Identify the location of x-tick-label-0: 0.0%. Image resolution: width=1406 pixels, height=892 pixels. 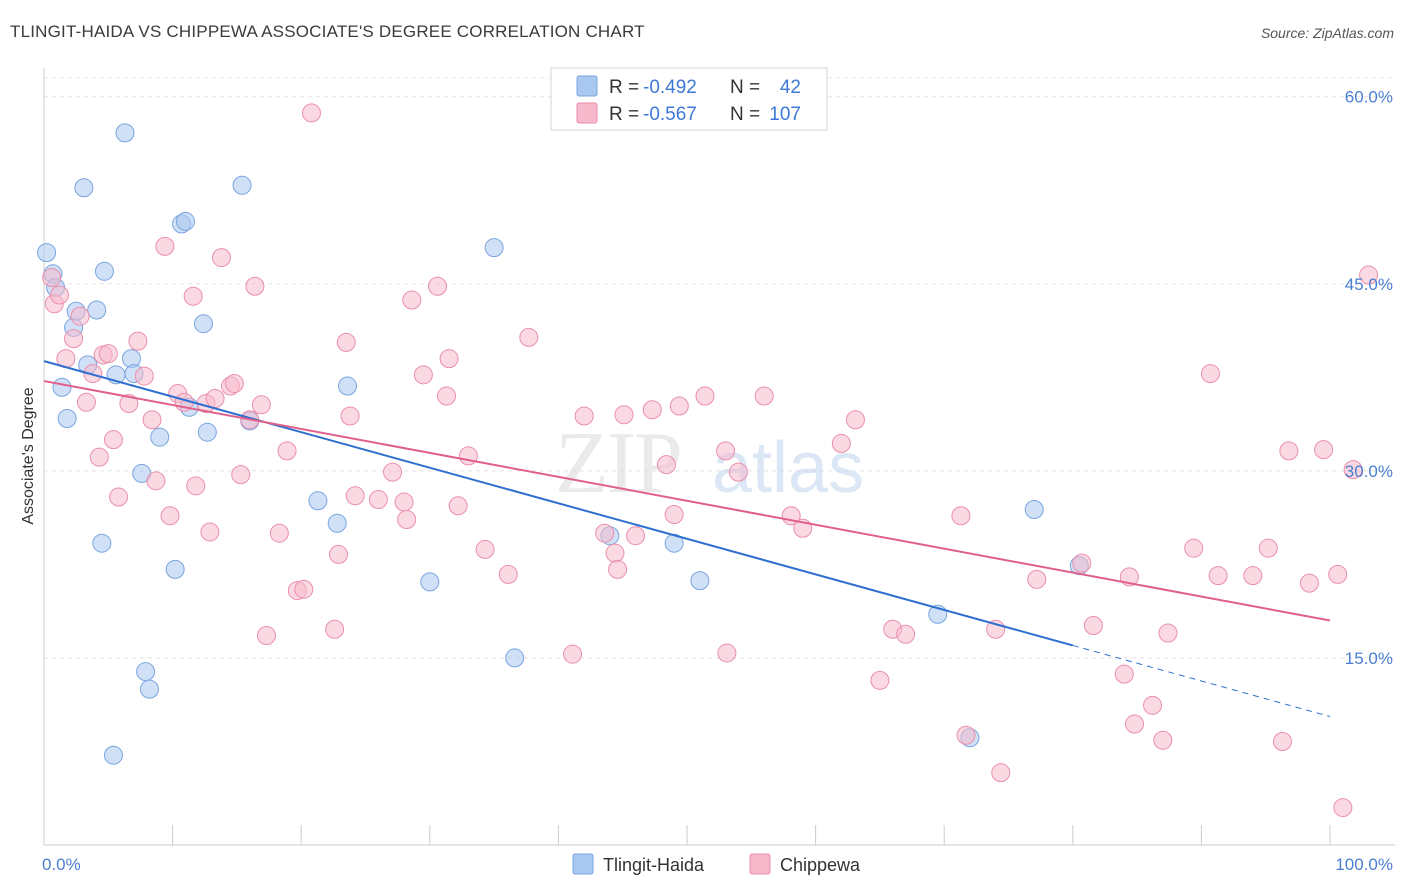
(61, 864).